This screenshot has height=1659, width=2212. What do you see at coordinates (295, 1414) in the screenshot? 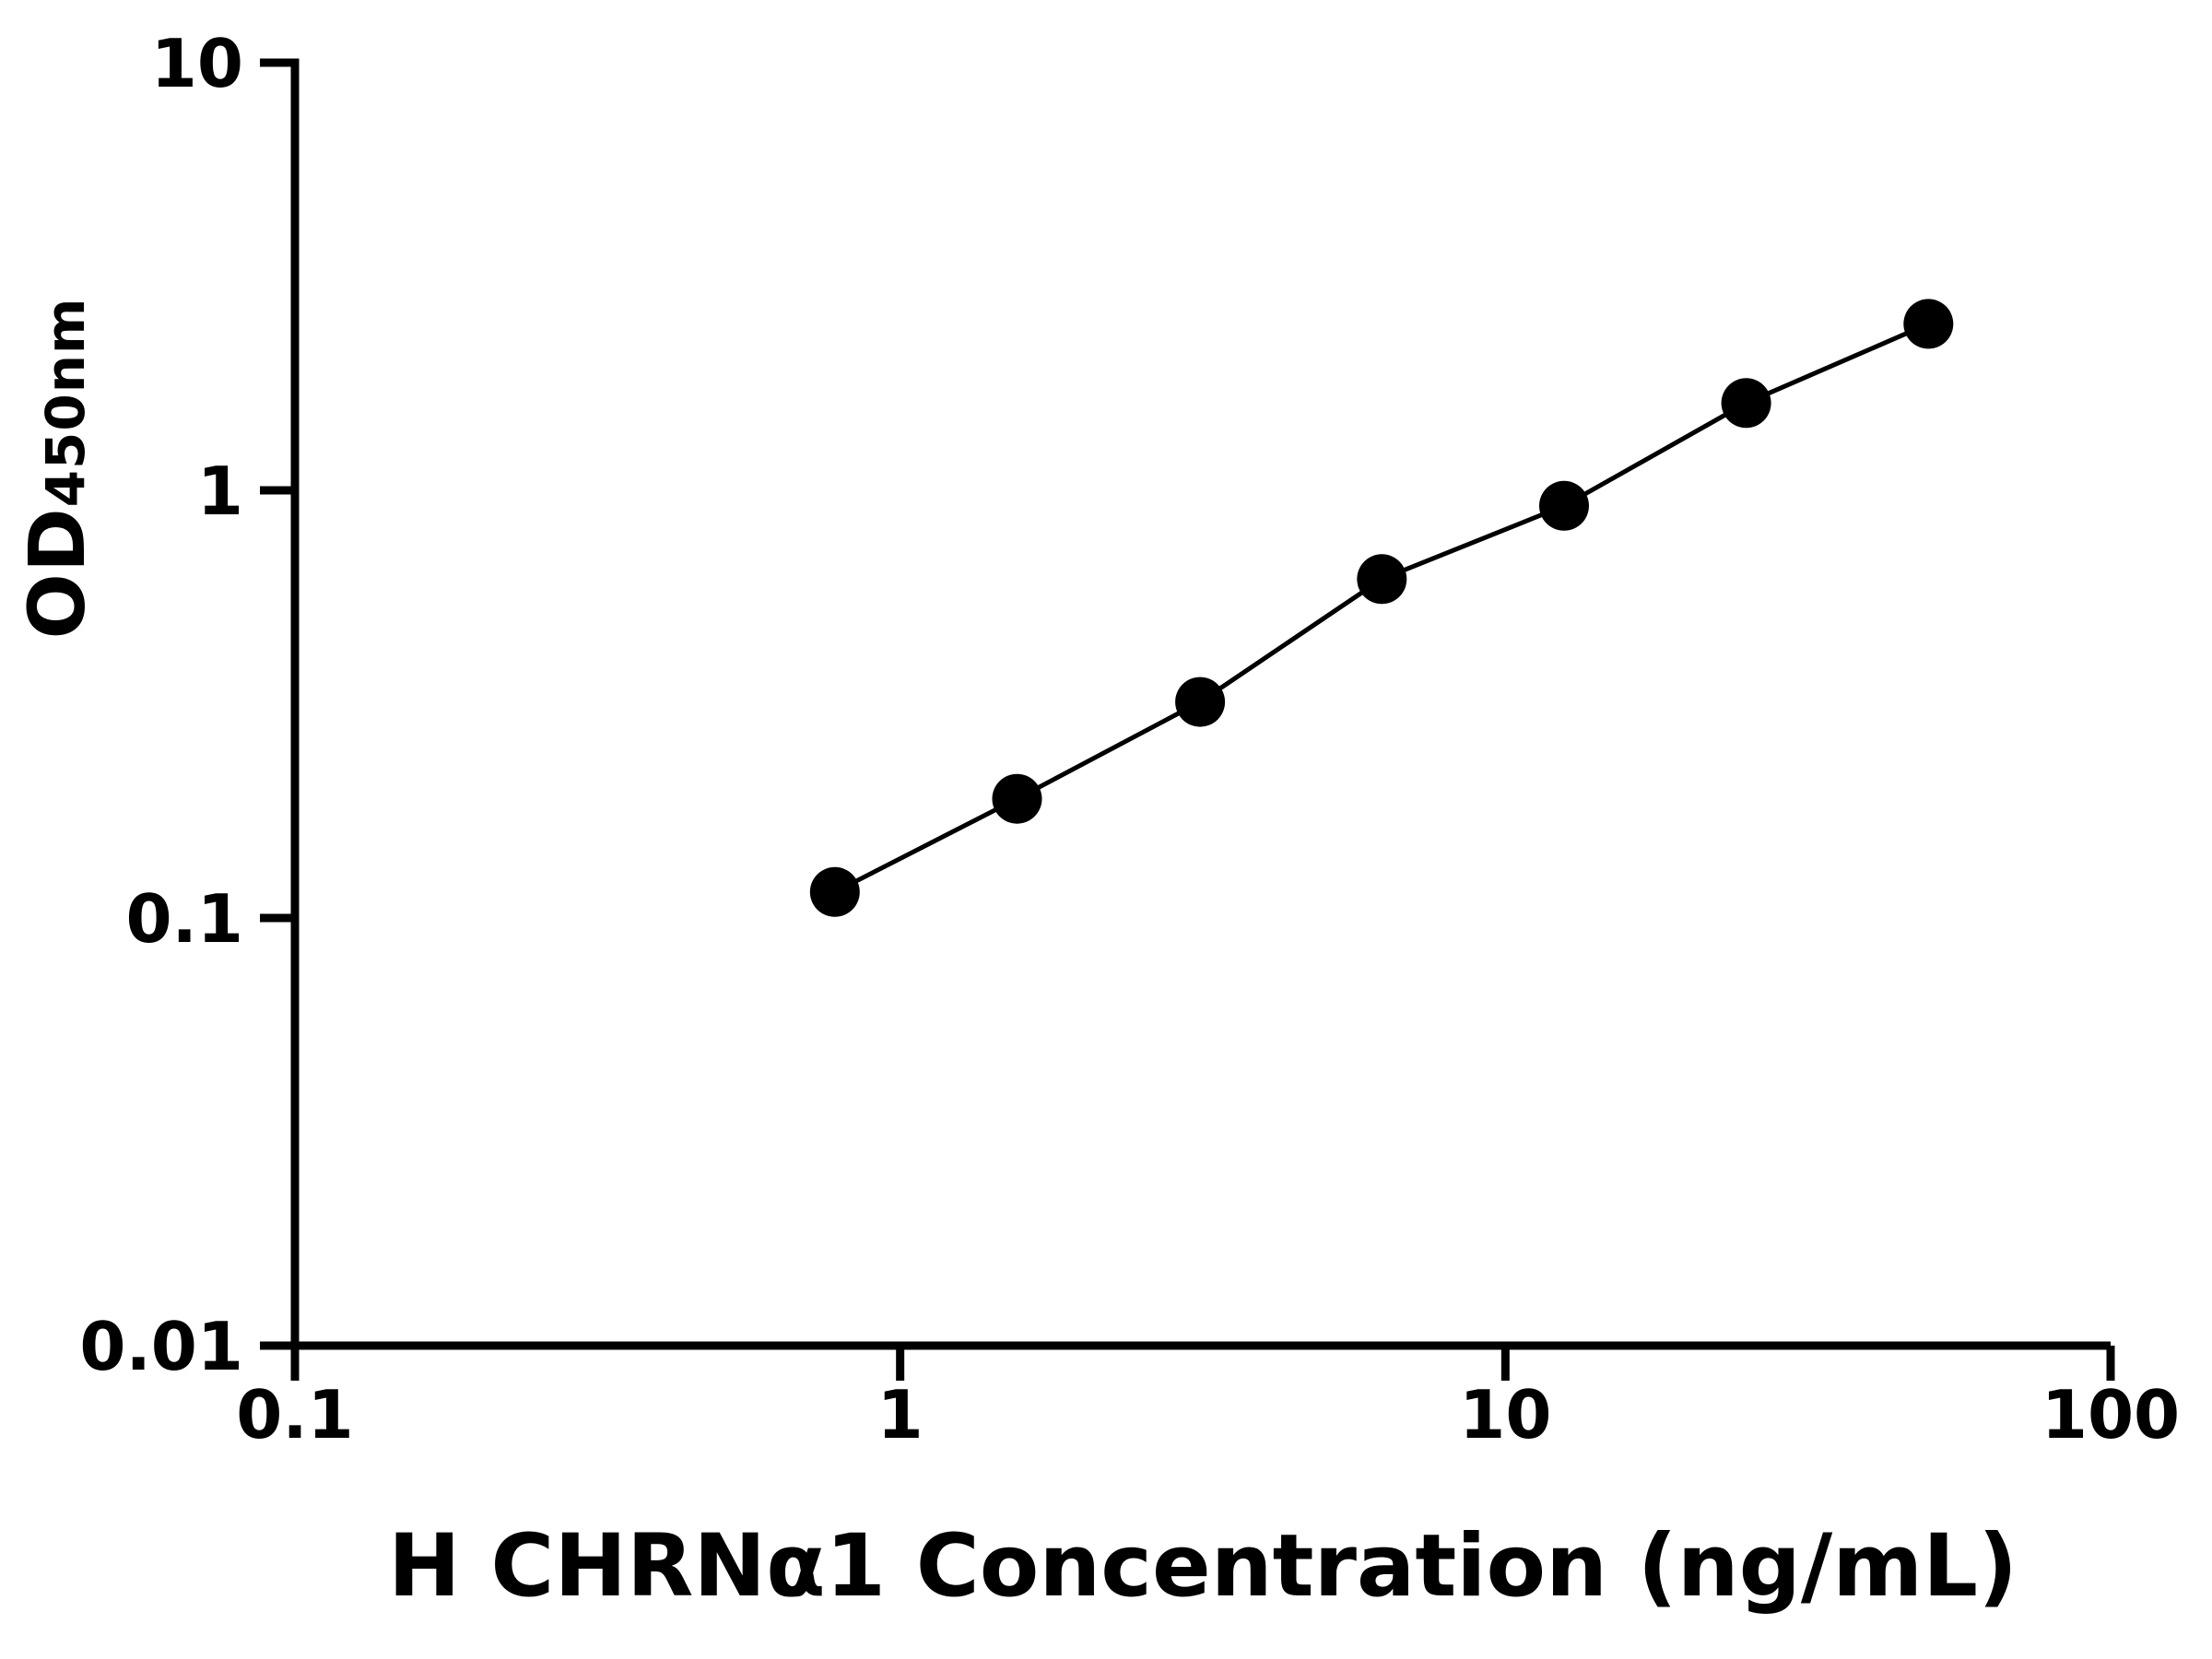
I see `x-tick-label: 0.1` at bounding box center [295, 1414].